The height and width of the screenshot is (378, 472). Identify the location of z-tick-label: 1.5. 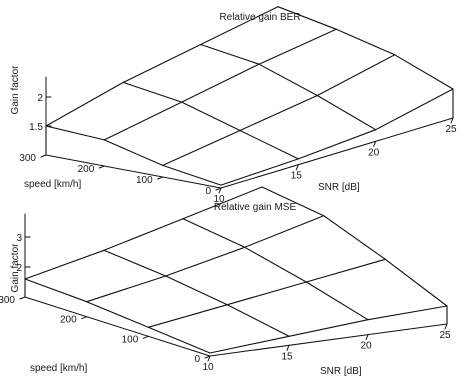
(36, 127).